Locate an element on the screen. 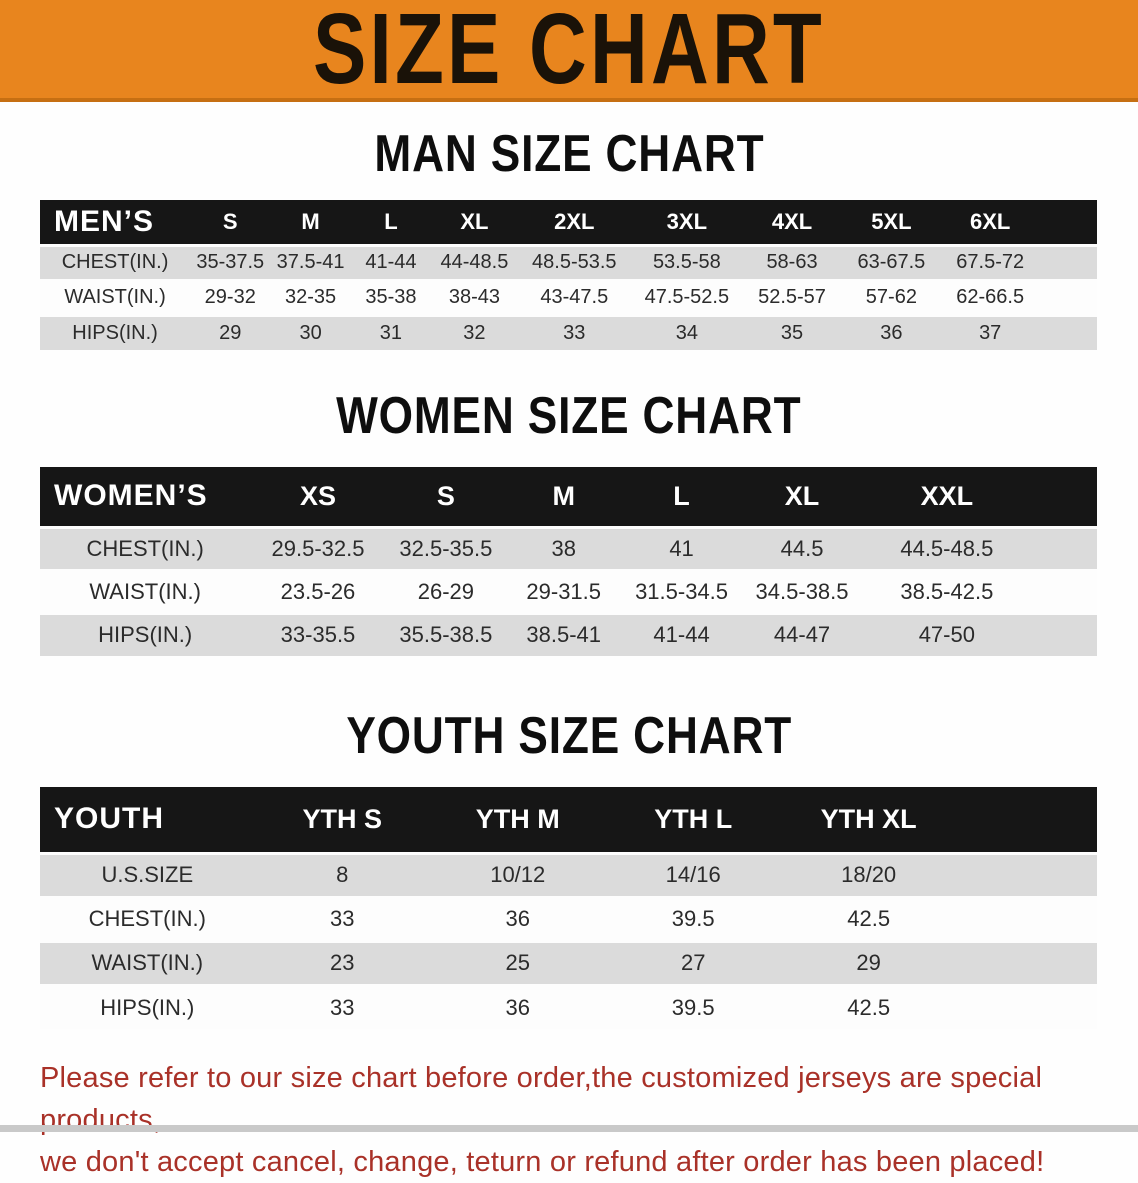  size-value-cell: 41-44 is located at coordinates (681, 635).